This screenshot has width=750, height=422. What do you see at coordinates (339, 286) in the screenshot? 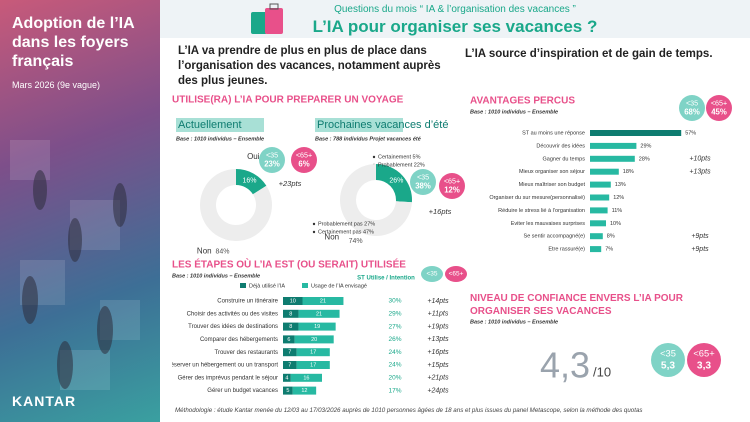
I see `legend-label: Usage de l’IA envisagé` at bounding box center [339, 286].